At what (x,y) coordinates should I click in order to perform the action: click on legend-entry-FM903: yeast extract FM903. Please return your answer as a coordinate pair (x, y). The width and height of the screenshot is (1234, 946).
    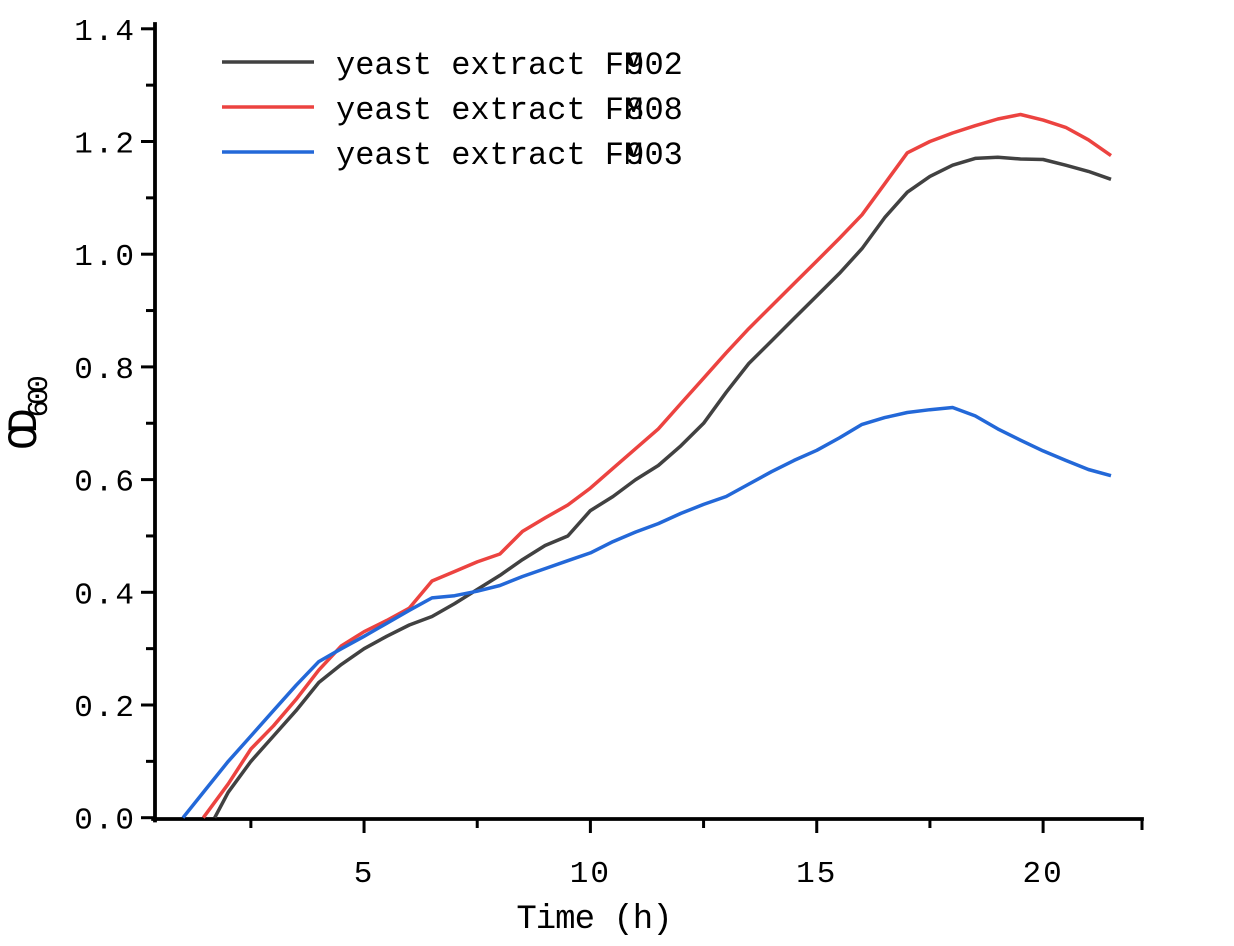
    Looking at the image, I should click on (452, 155).